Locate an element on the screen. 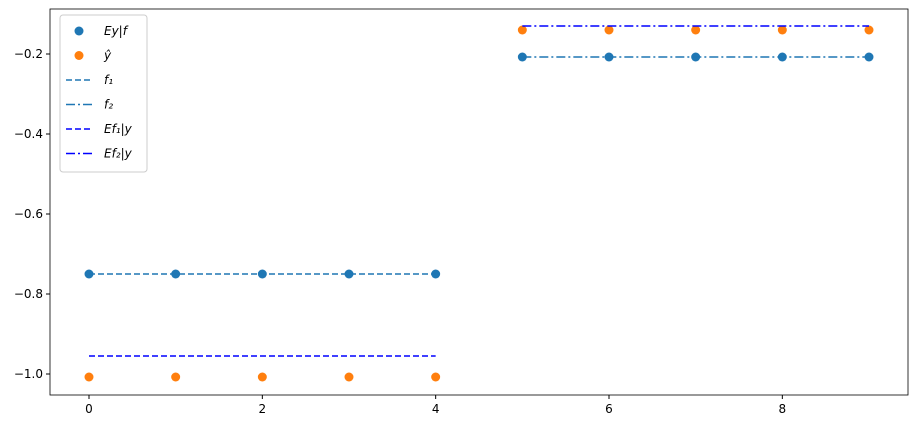  x-tick-label: 6 is located at coordinates (609, 409).